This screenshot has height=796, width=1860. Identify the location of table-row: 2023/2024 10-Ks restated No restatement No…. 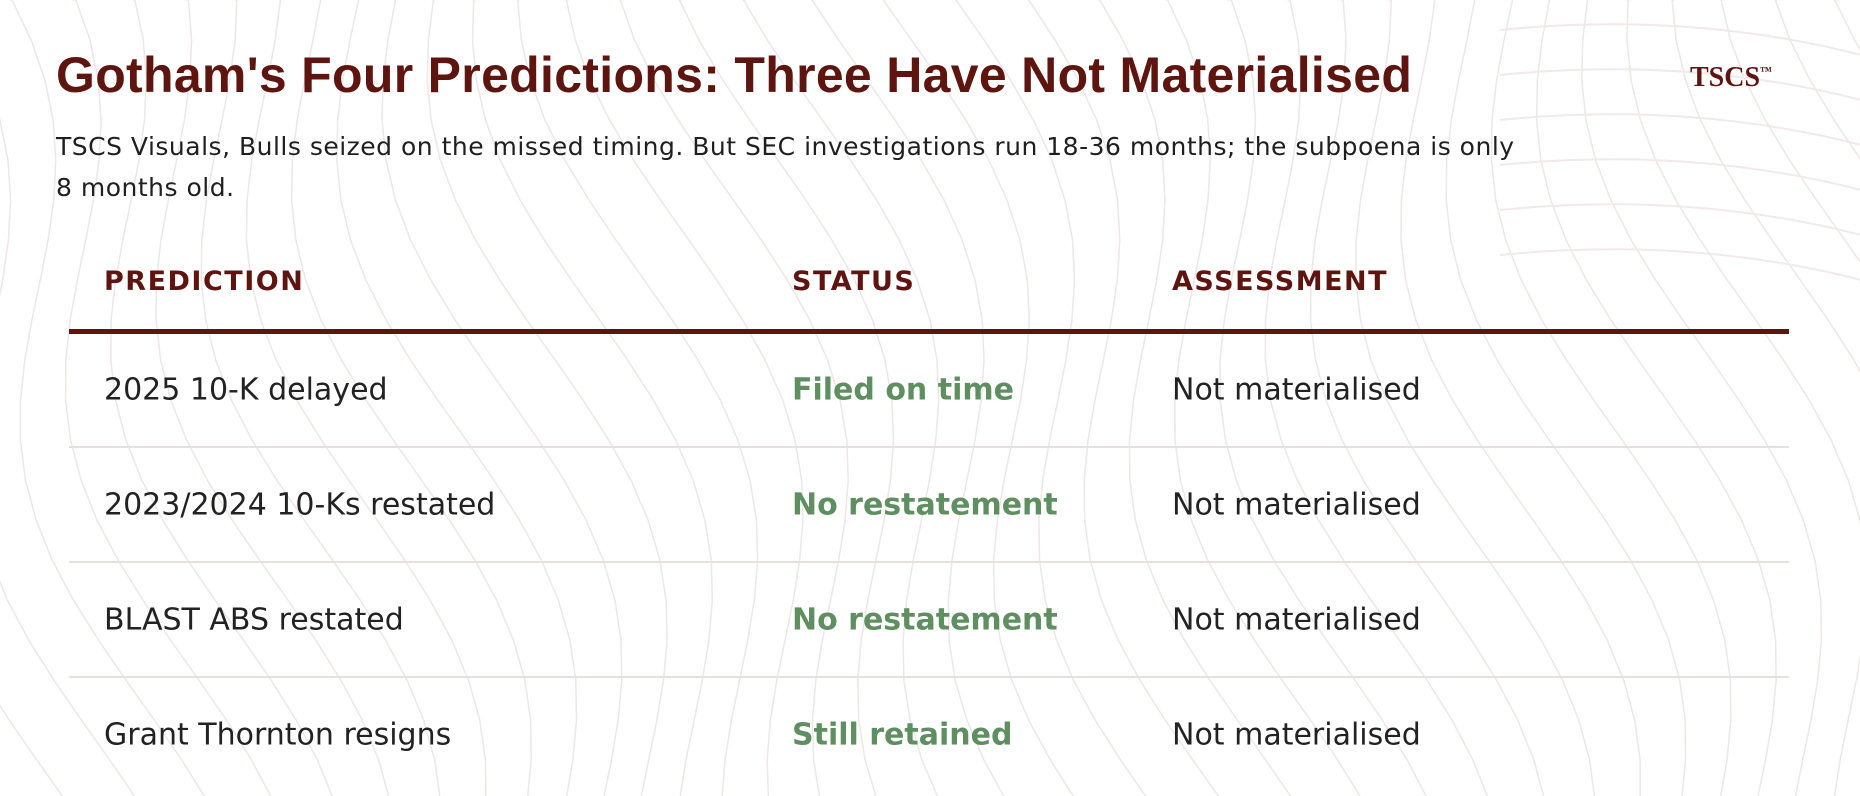
(929, 504).